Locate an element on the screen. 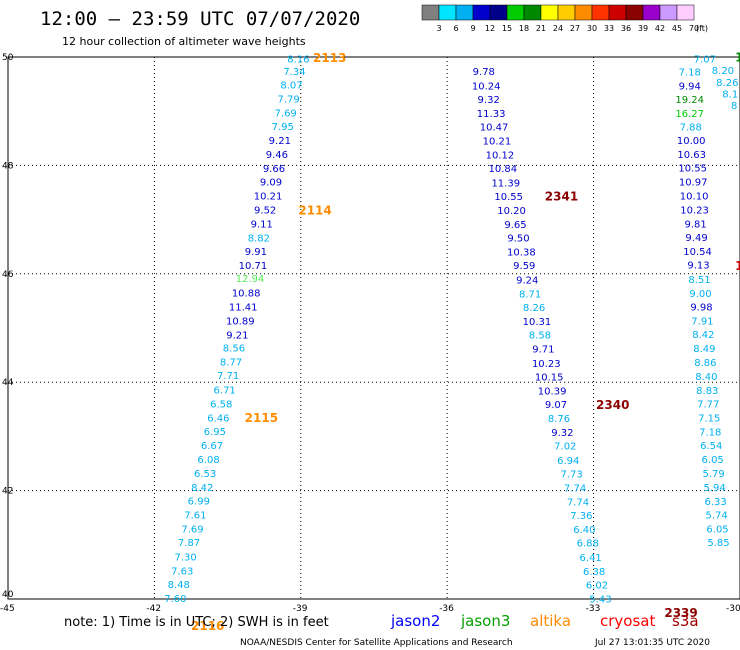 This screenshot has height=650, width=740. wave-height-value: 5.94 is located at coordinates (714, 488).